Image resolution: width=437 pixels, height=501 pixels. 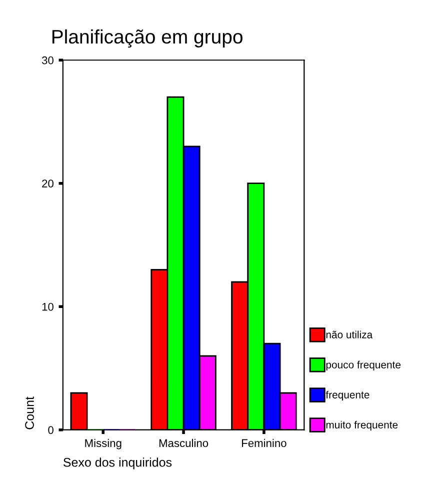 What do you see at coordinates (183, 443) in the screenshot?
I see `x-tick-label: Masculino` at bounding box center [183, 443].